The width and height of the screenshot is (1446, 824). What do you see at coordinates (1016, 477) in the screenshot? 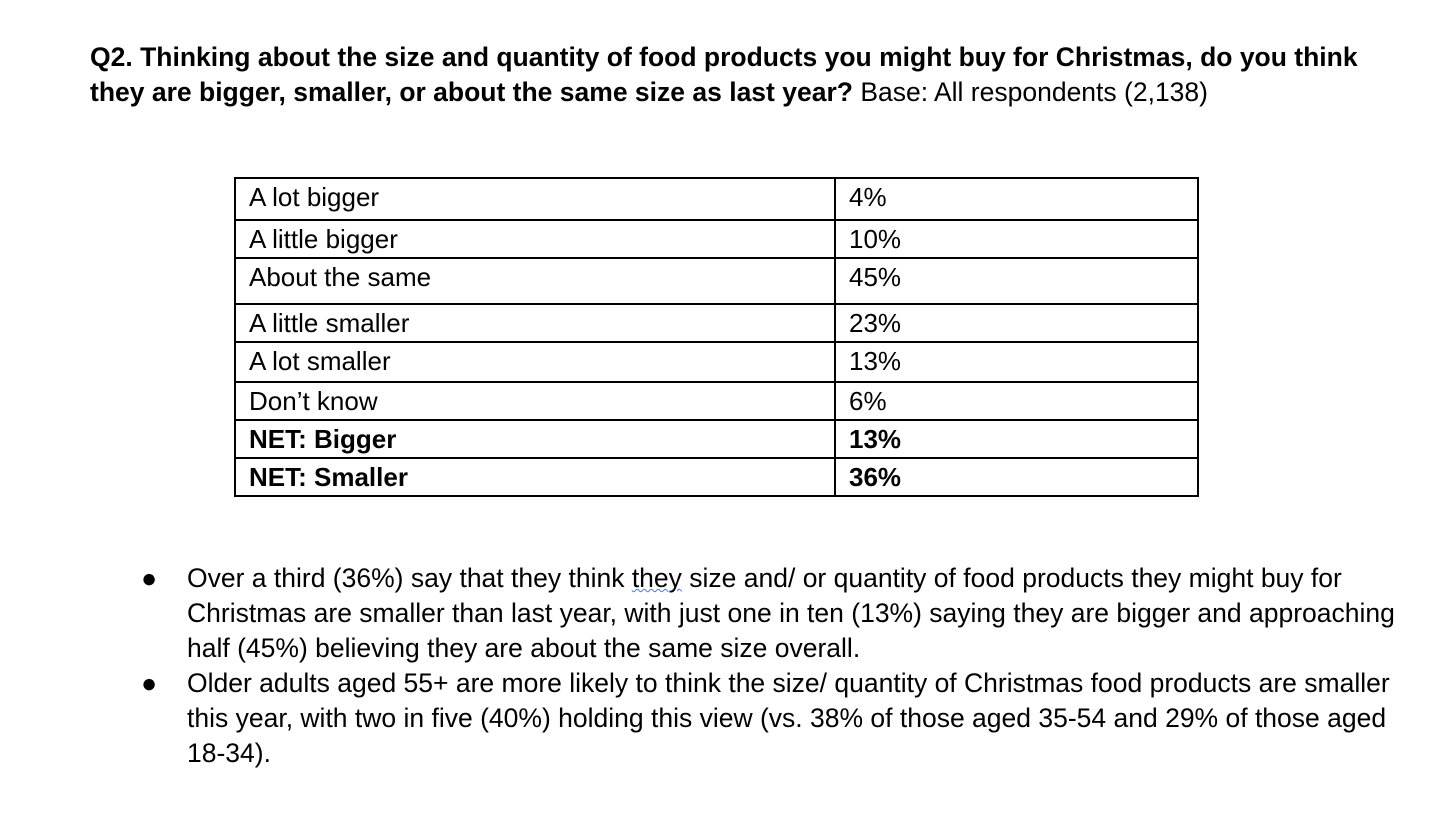
I see `row-value: 36%` at bounding box center [1016, 477].